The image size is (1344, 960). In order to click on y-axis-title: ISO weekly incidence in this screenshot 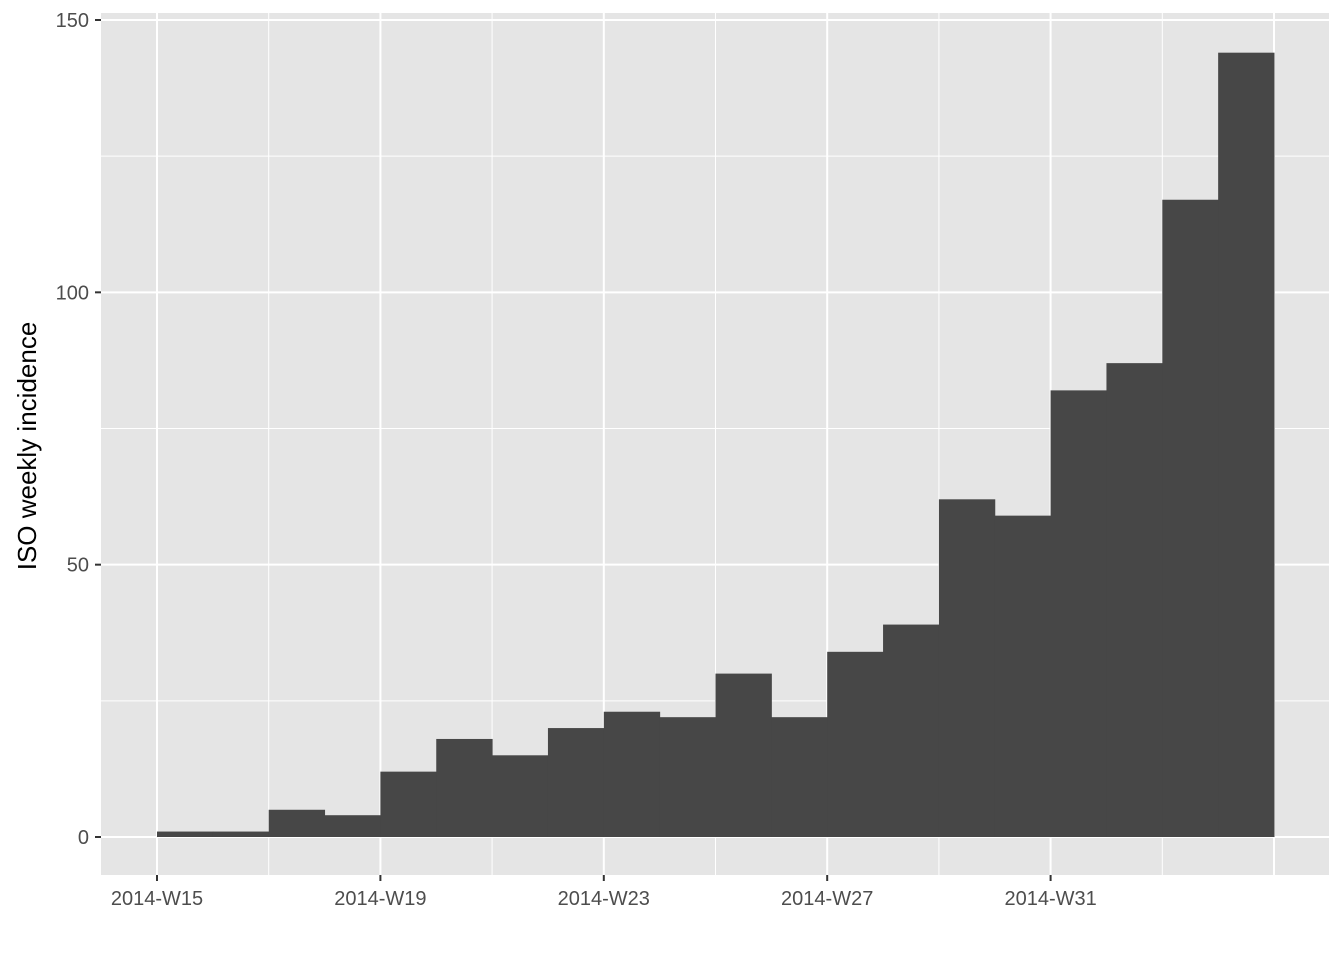, I will do `click(27, 446)`.